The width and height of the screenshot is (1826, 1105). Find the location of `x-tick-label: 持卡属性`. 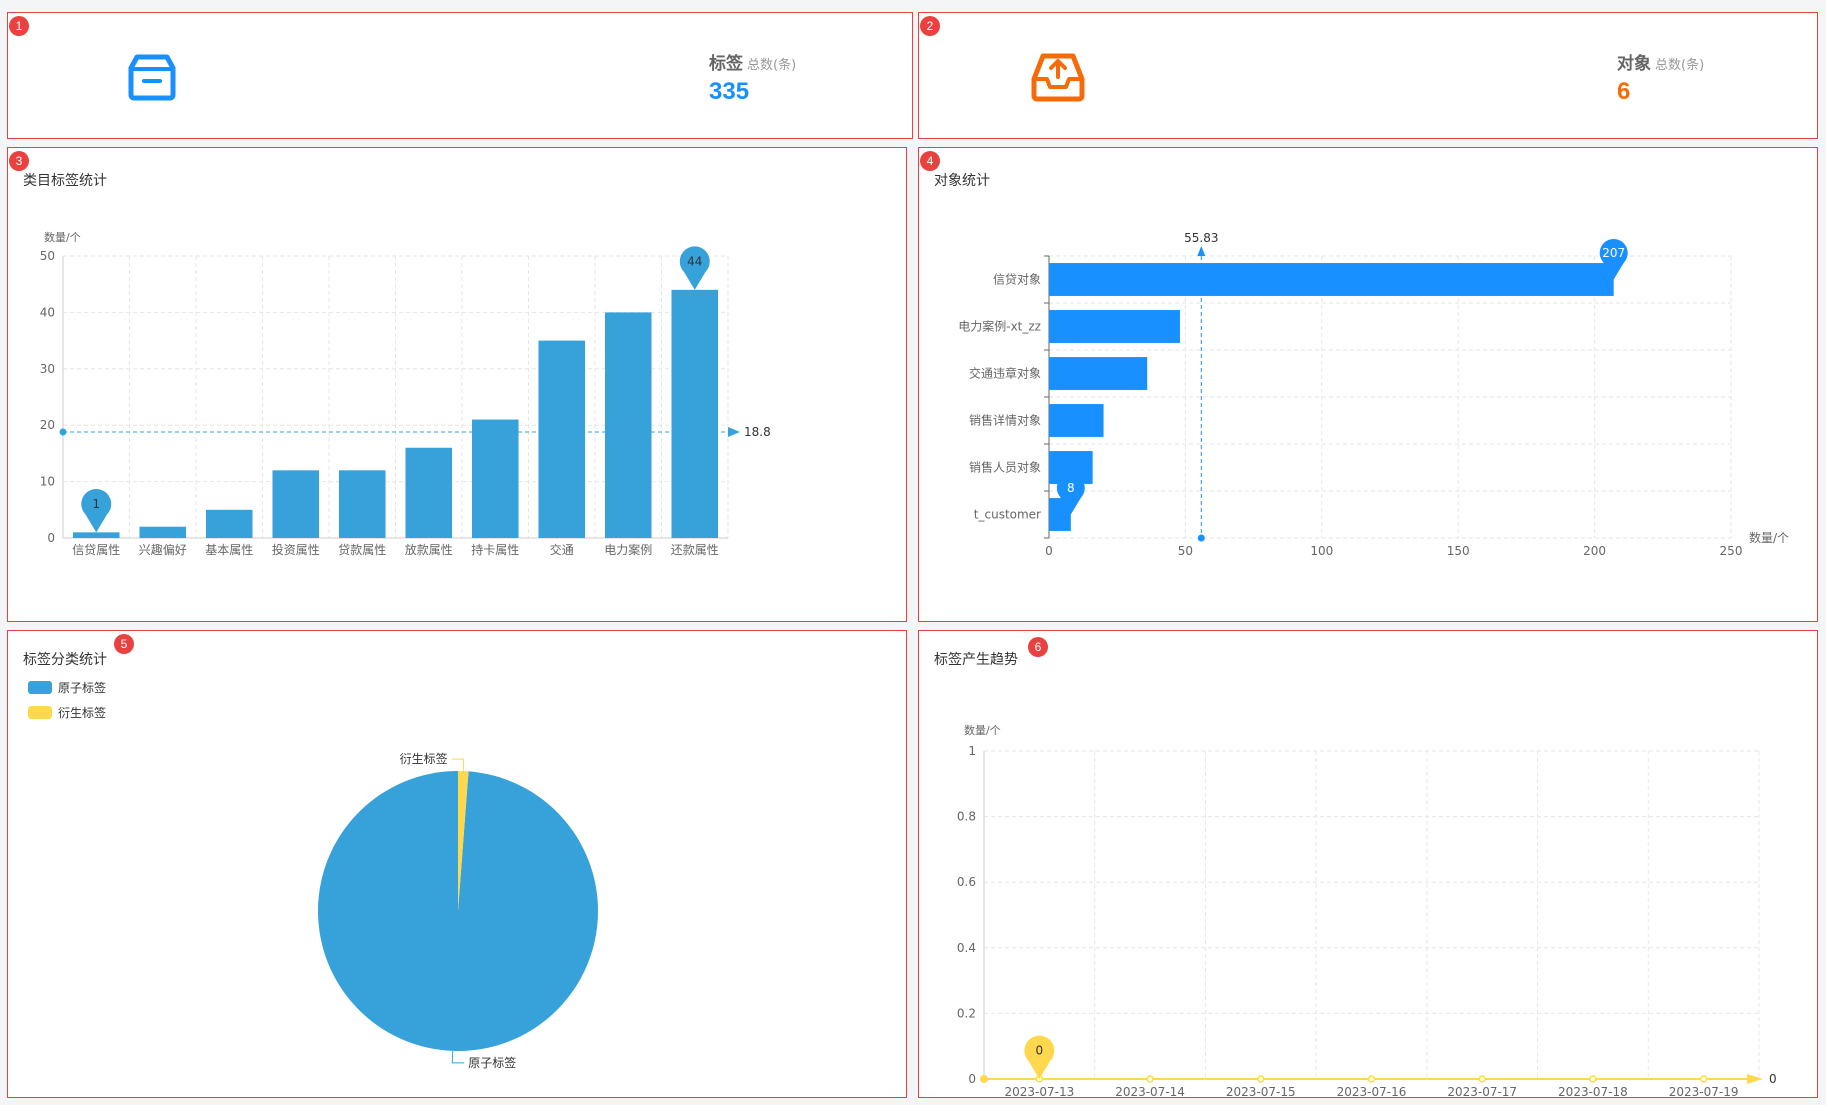

x-tick-label: 持卡属性 is located at coordinates (495, 549).